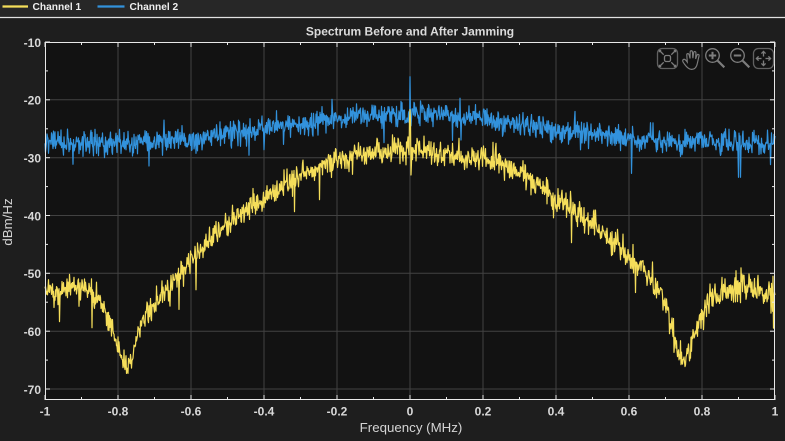 This screenshot has width=785, height=441. I want to click on svg-text: -0.4, so click(264, 412).